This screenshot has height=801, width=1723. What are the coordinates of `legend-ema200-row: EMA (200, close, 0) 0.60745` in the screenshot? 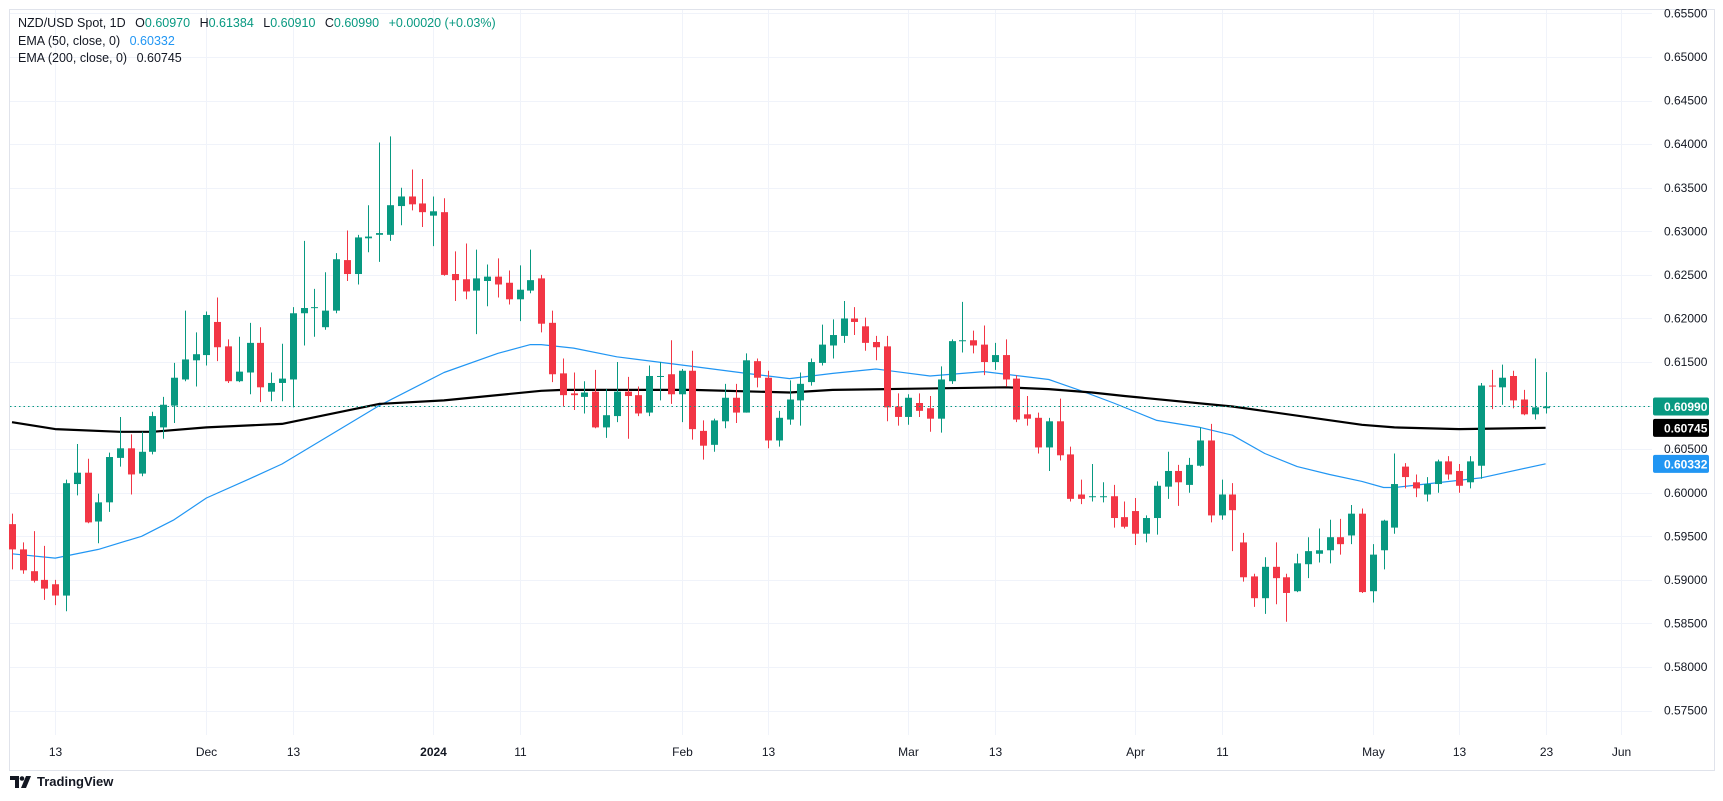 It's located at (257, 59).